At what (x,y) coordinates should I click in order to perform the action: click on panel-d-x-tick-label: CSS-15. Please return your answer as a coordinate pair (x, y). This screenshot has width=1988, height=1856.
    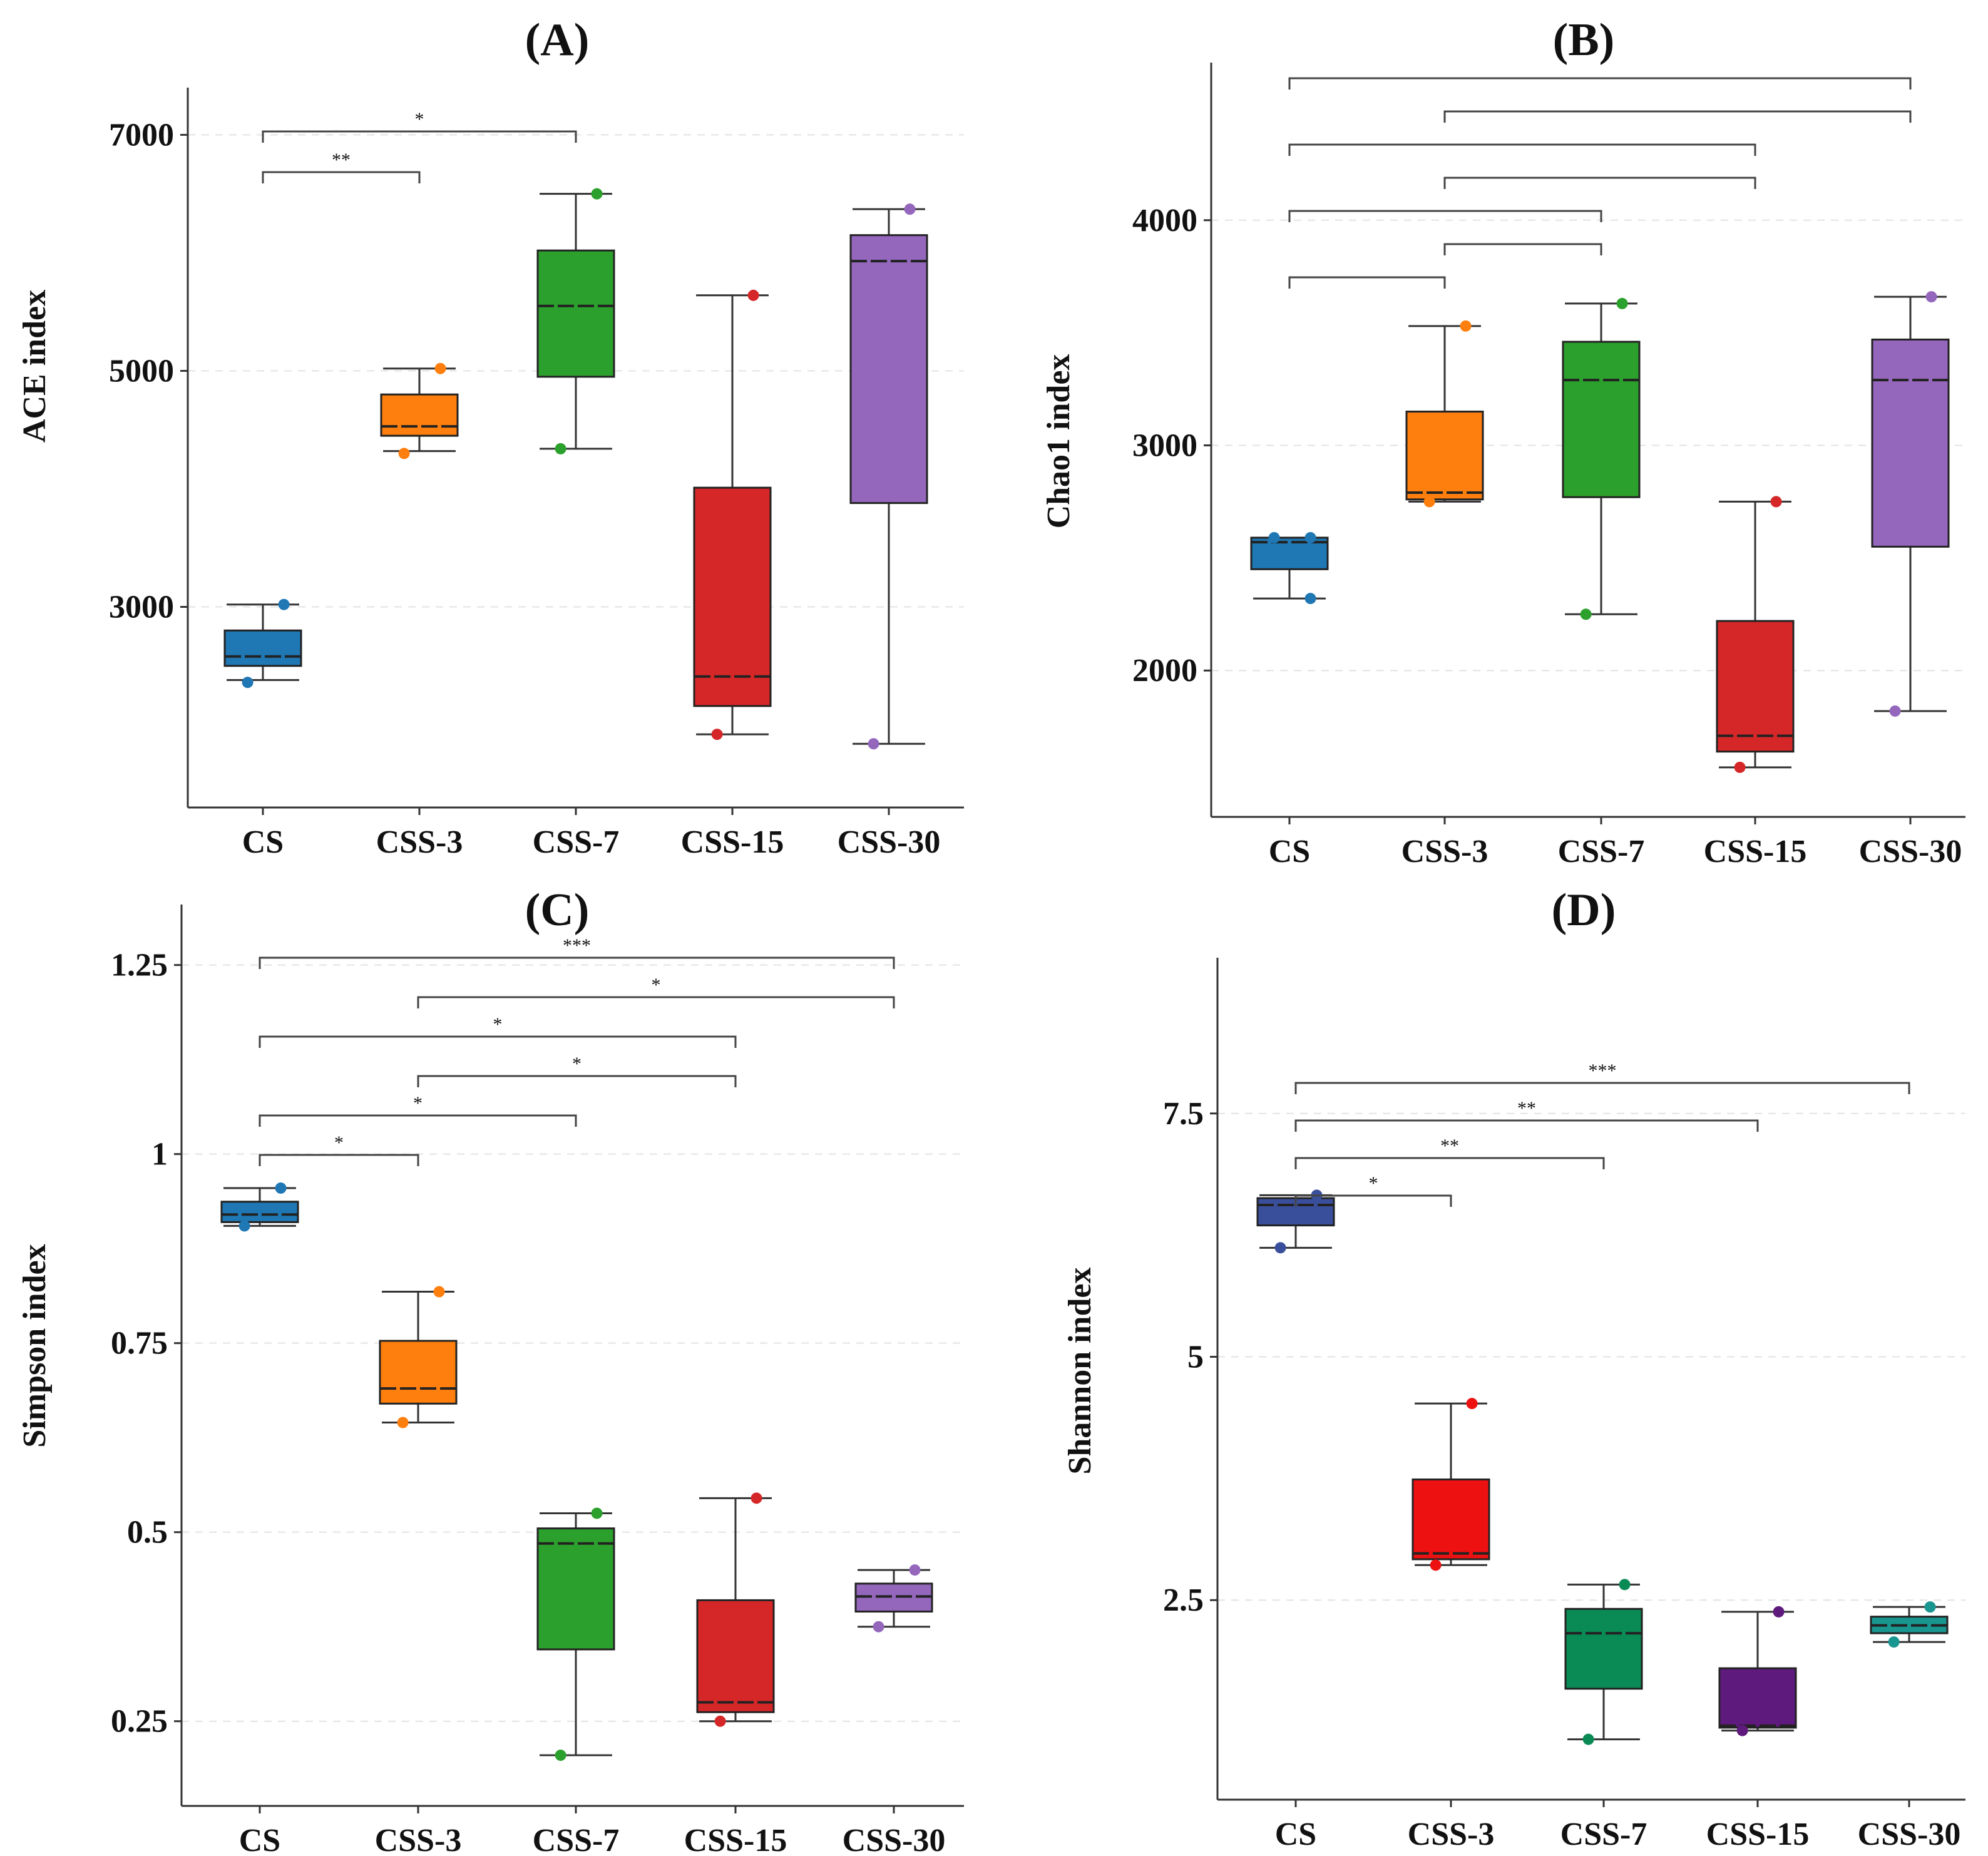
    Looking at the image, I should click on (1758, 1835).